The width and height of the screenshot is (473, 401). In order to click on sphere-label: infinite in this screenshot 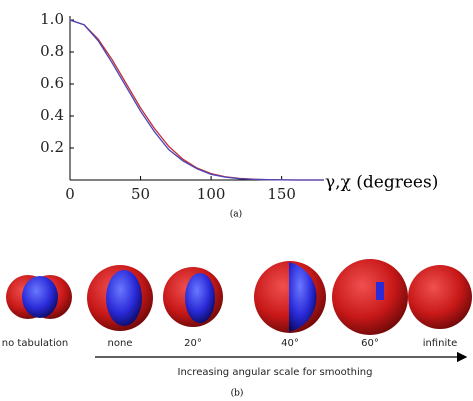, I will do `click(440, 343)`.